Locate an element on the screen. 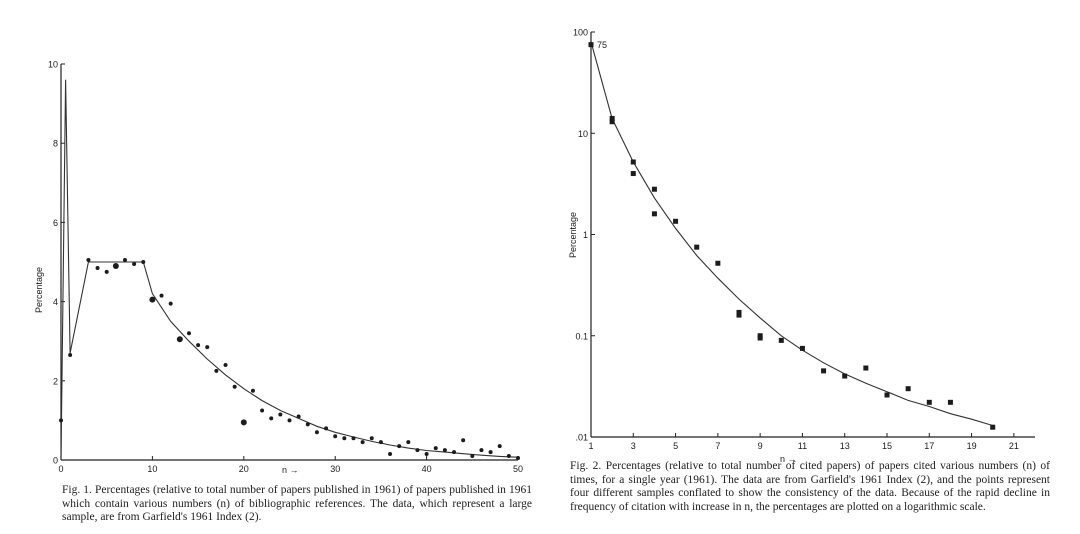 The width and height of the screenshot is (1080, 534). x-tick-label: 11 is located at coordinates (802, 446).